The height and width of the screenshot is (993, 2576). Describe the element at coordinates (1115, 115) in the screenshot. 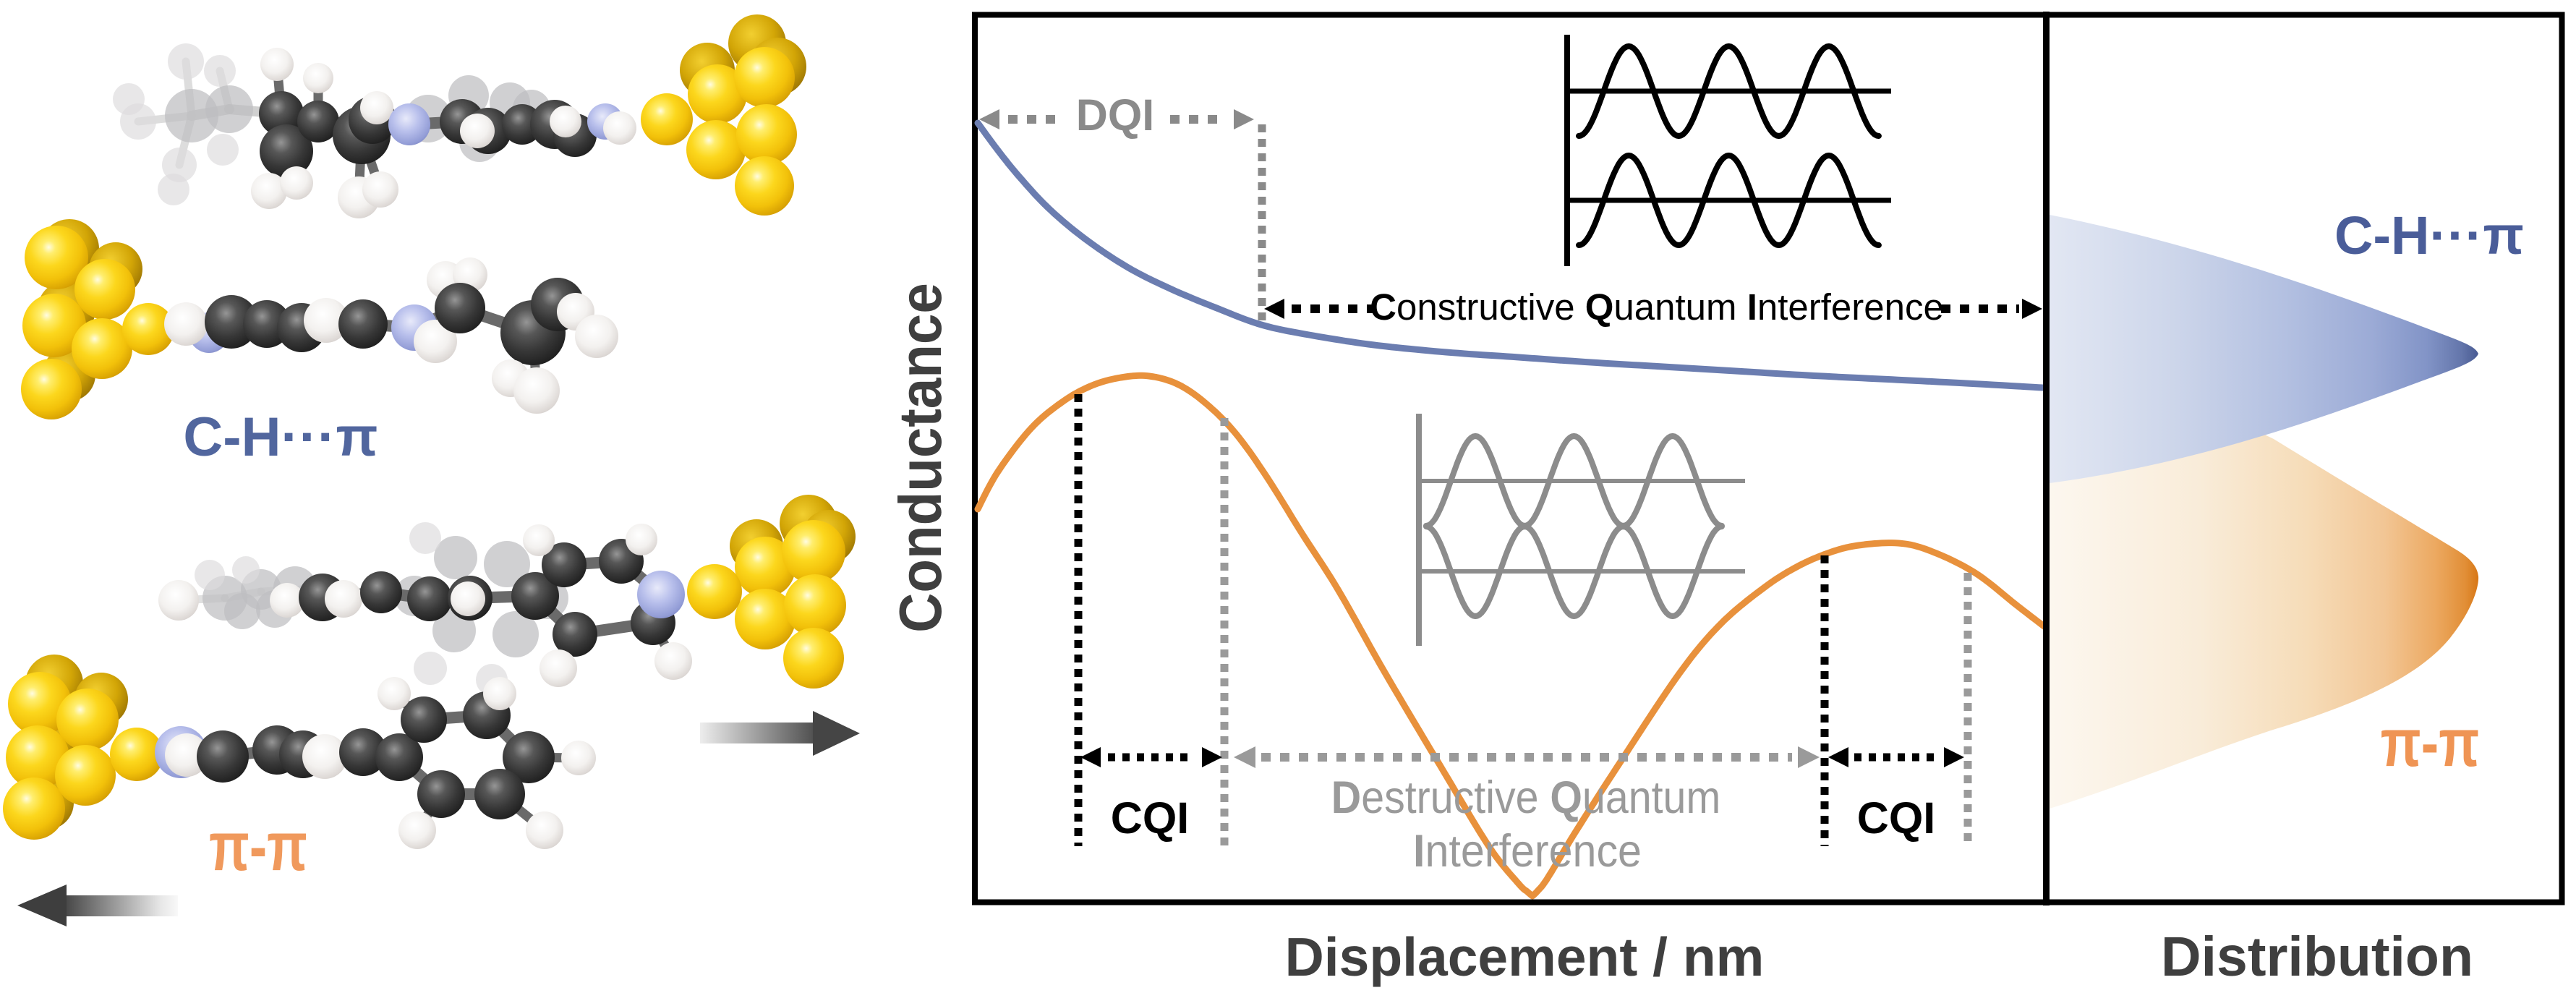

I see `svg-text: DQI` at that location.